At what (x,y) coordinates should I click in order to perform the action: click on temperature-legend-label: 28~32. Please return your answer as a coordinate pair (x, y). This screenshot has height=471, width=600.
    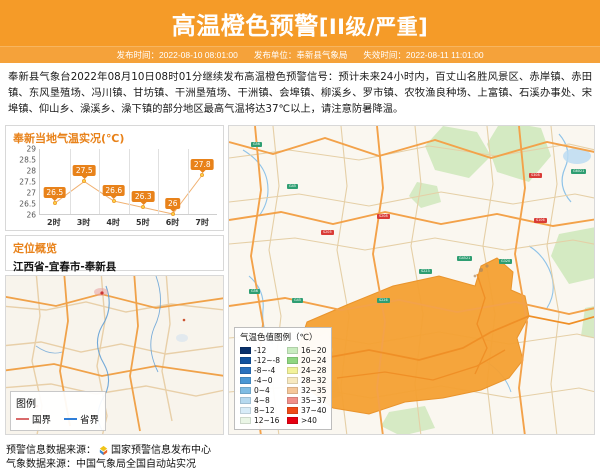
    Looking at the image, I should click on (314, 380).